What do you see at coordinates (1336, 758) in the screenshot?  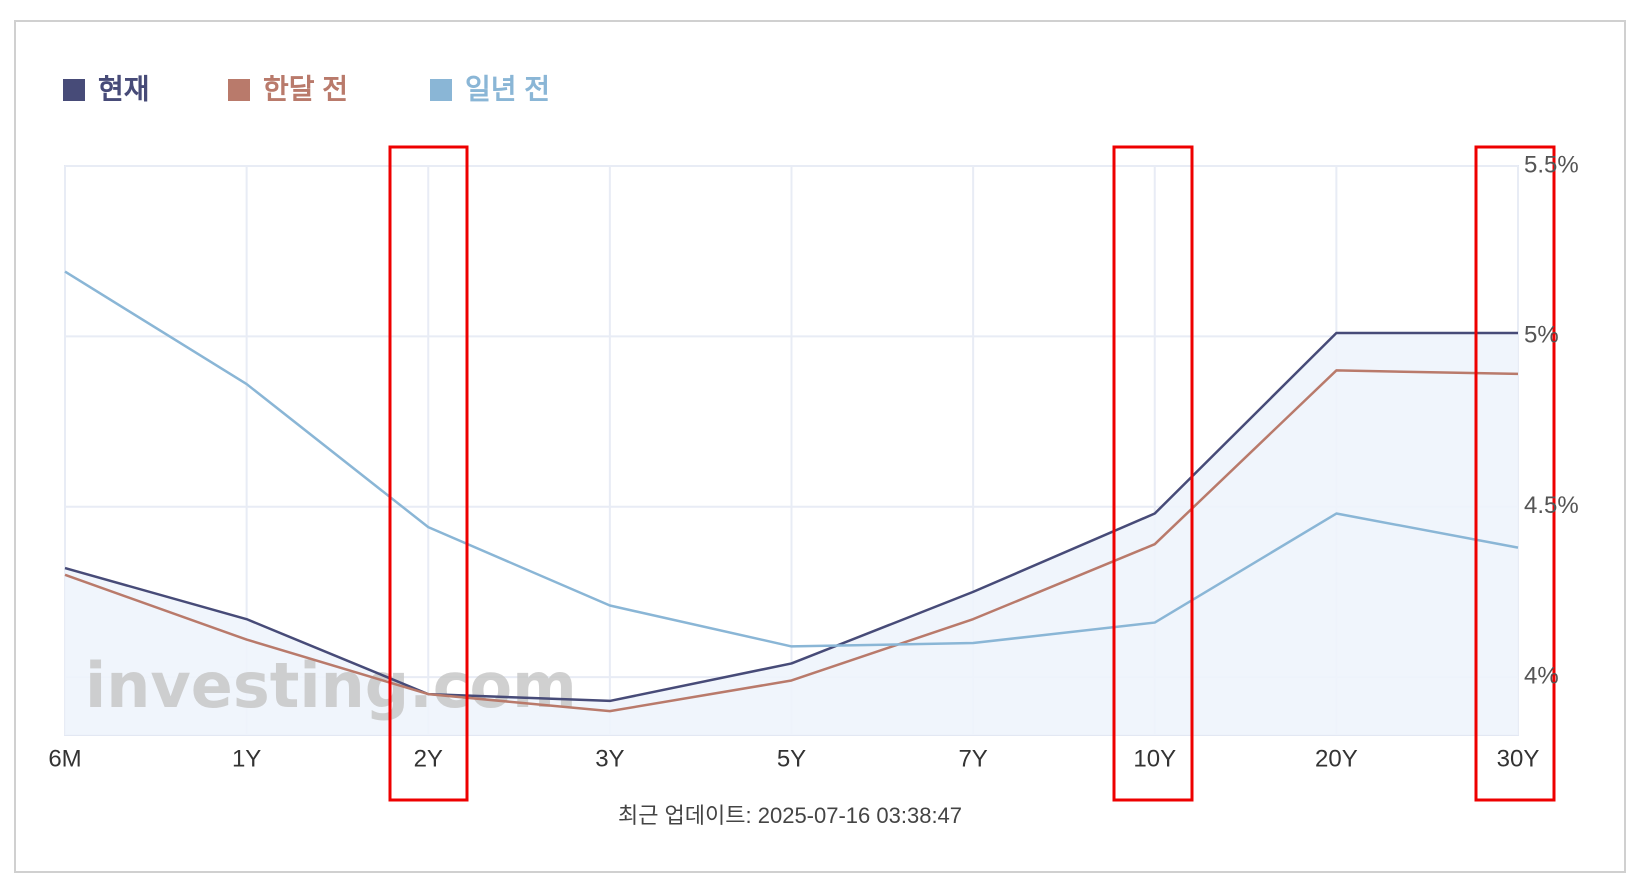 I see `x-tick-label: 20Y` at bounding box center [1336, 758].